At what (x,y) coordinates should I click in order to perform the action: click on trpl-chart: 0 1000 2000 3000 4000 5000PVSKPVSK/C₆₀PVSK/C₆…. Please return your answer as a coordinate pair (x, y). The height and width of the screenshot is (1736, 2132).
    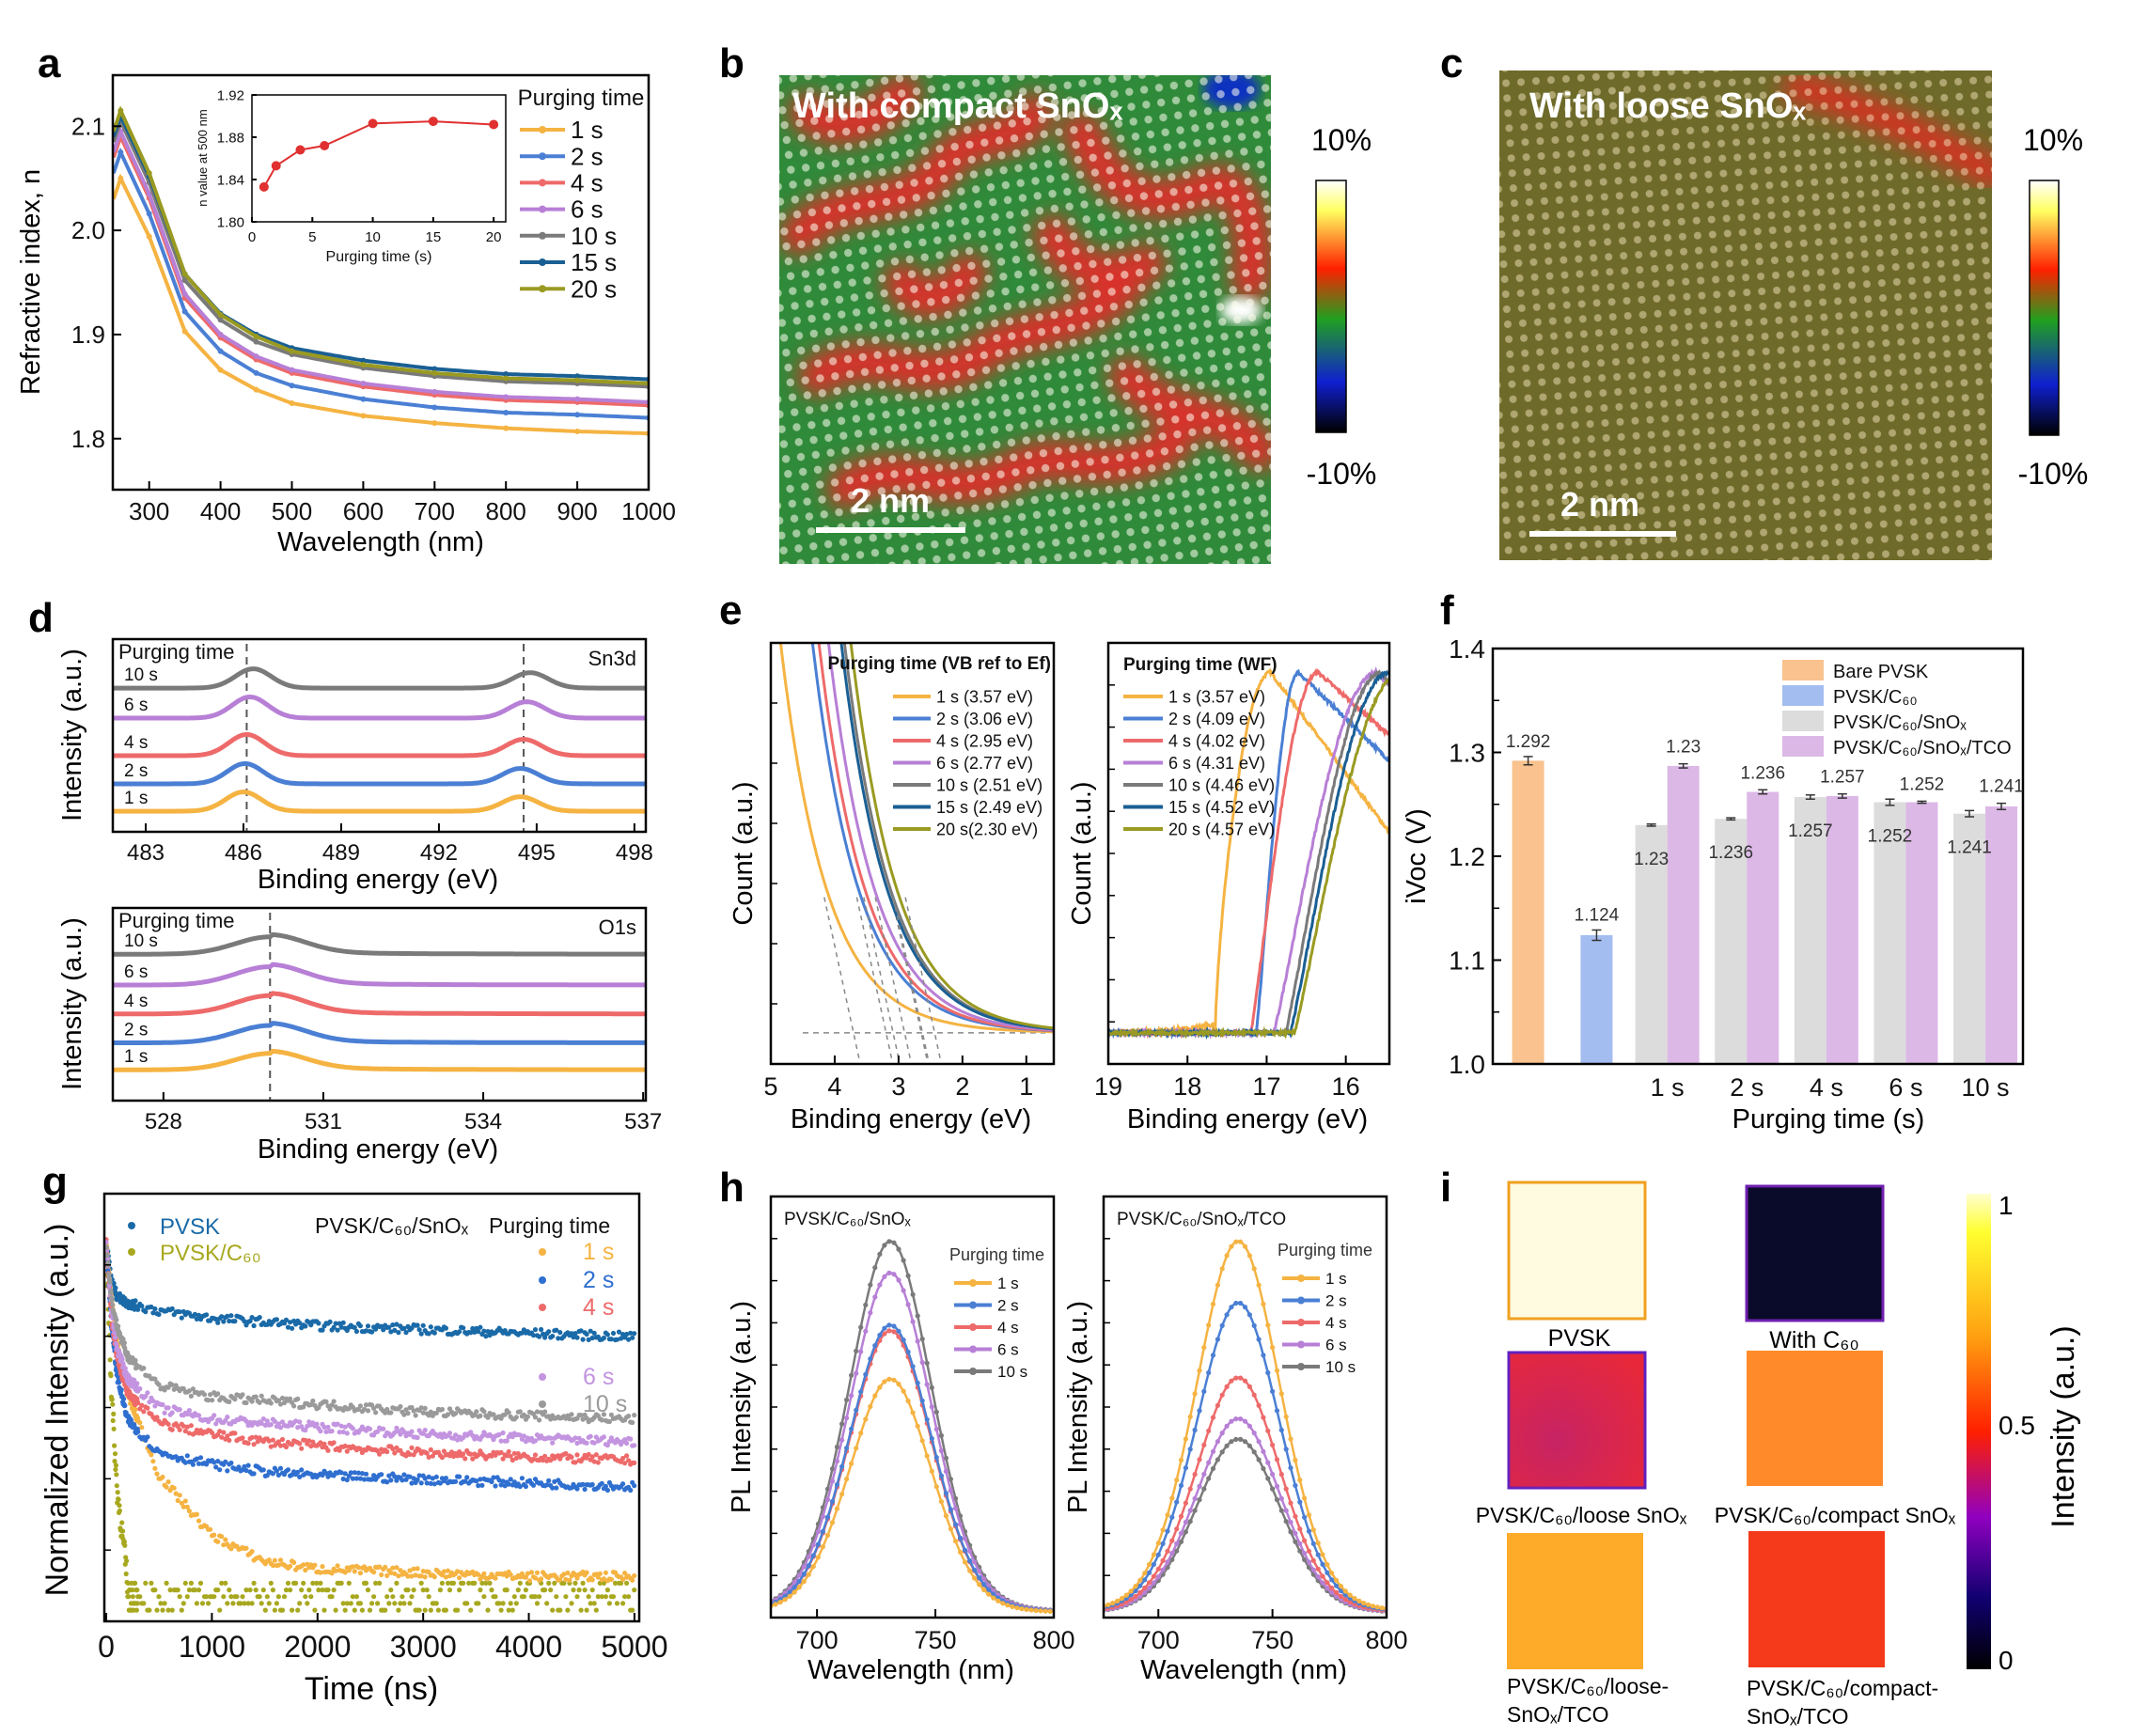
    Looking at the image, I should click on (383, 1428).